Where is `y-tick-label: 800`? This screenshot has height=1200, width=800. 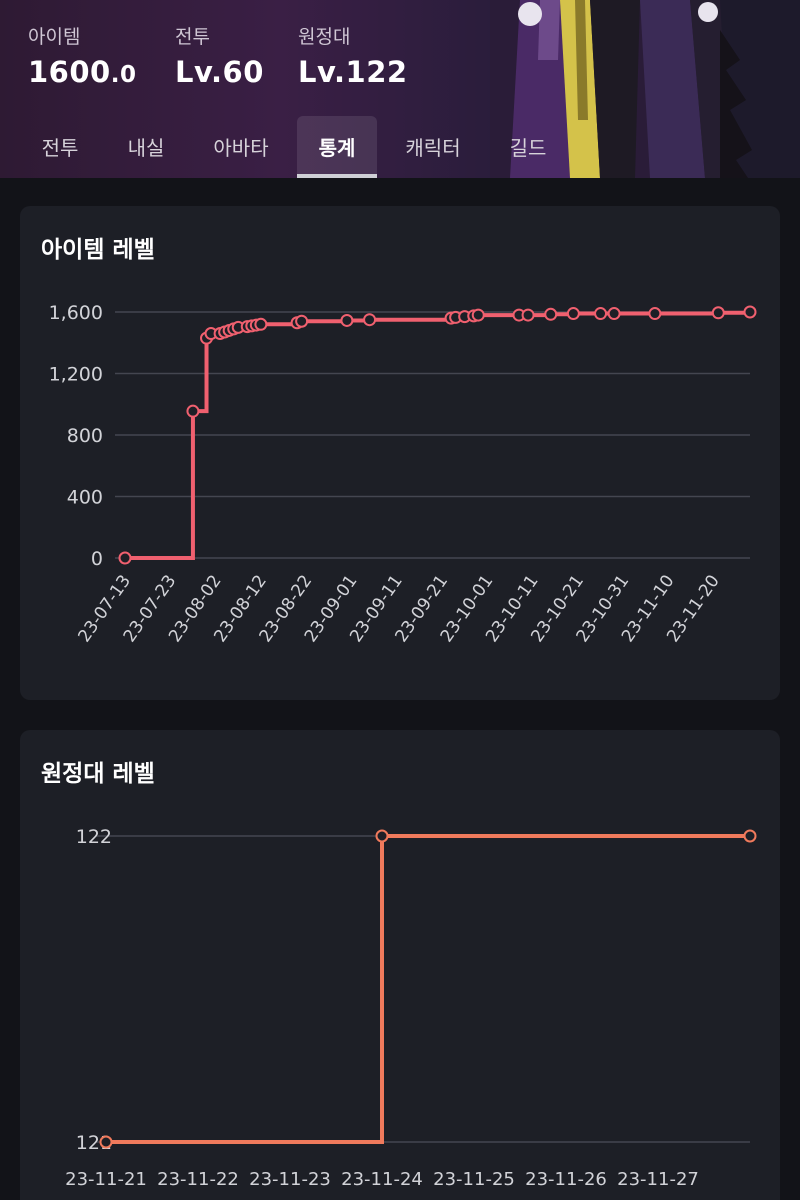
y-tick-label: 800 is located at coordinates (85, 436).